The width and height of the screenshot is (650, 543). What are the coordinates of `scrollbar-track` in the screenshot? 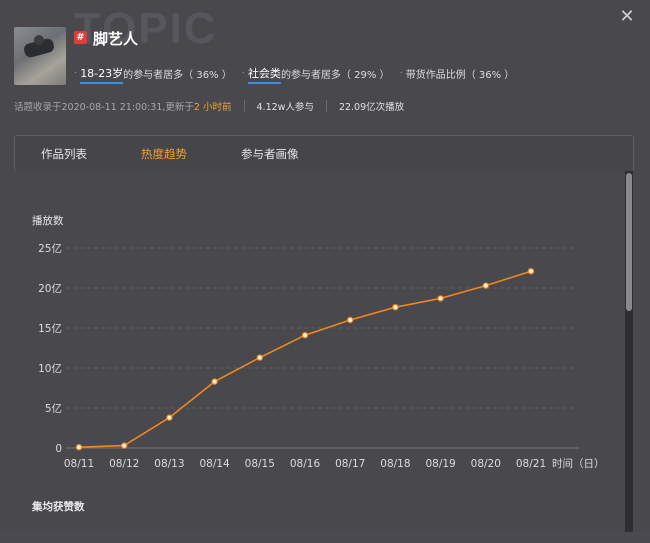 It's located at (629, 351).